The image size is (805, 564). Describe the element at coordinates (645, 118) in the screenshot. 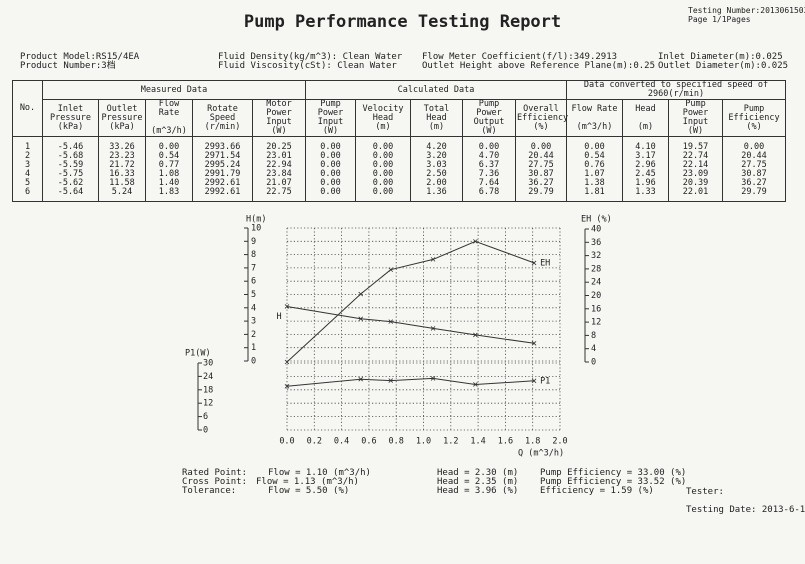

I see `column-header: Head (m)` at that location.